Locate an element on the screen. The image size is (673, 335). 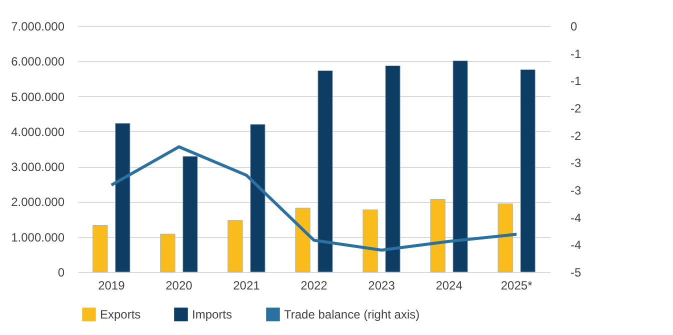
y-tick-label: 1.000.000 is located at coordinates (38, 237).